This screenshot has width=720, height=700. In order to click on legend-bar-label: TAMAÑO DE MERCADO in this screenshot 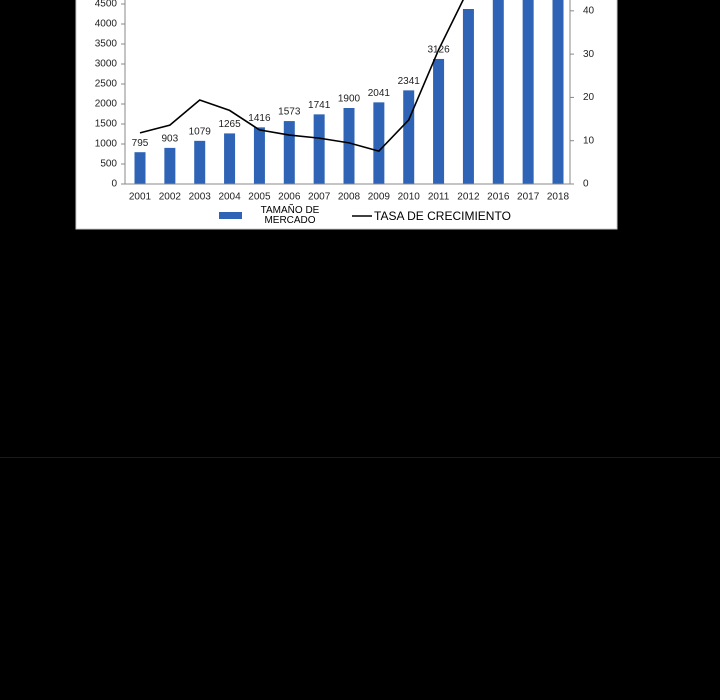, I will do `click(290, 215)`.